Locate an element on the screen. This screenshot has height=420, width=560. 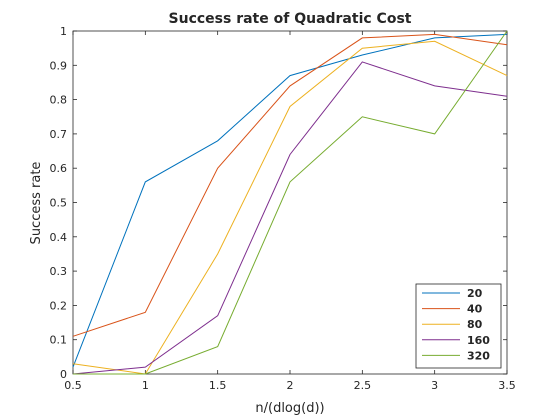
x-tick-label: 3.5 is located at coordinates (507, 385).